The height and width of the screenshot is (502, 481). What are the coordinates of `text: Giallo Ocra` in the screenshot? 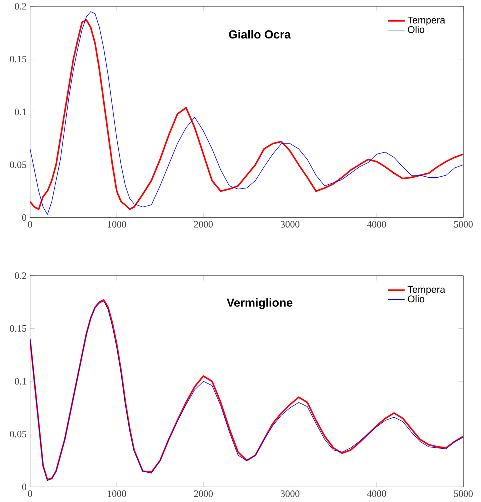 It's located at (260, 34).